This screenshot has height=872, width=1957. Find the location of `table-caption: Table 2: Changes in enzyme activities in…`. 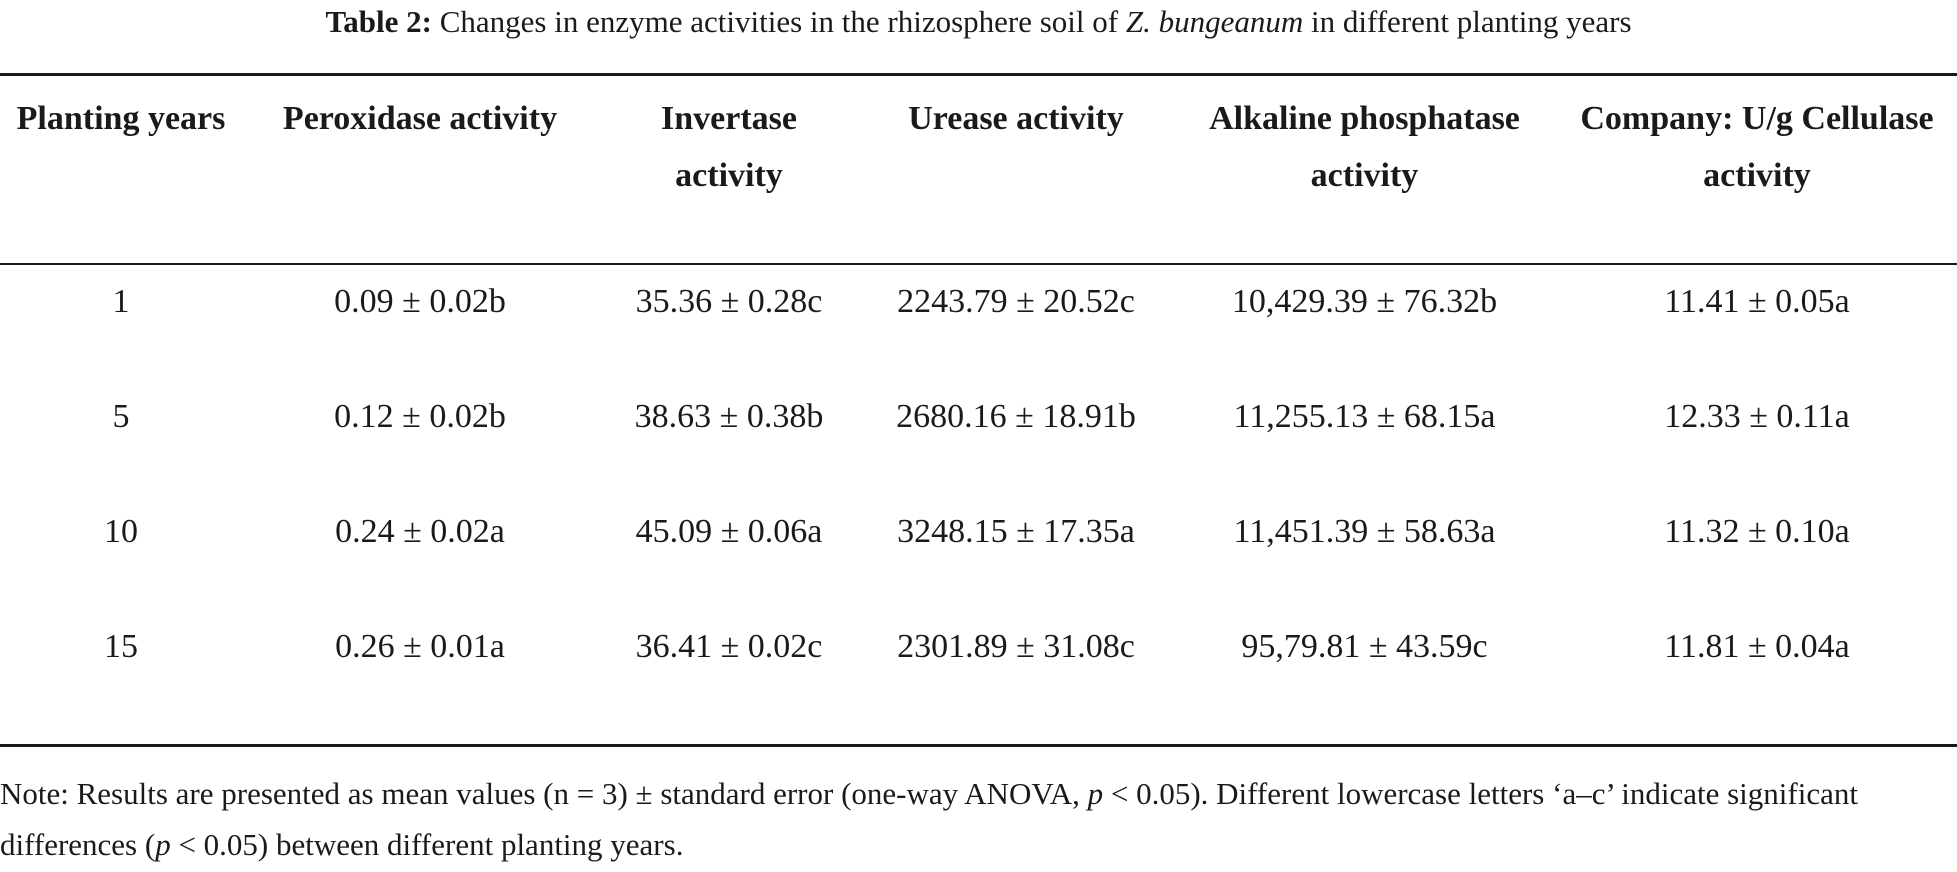

table-caption: Table 2: Changes in enzyme activities in… is located at coordinates (978, 26).